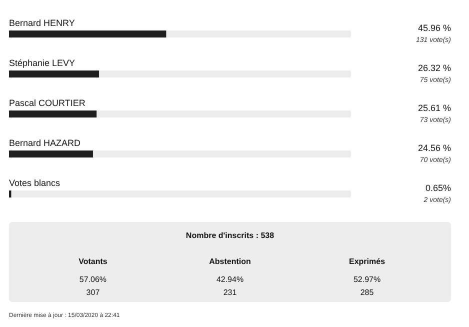 This screenshot has width=469, height=327. I want to click on data-label: 24.56 %, so click(434, 148).